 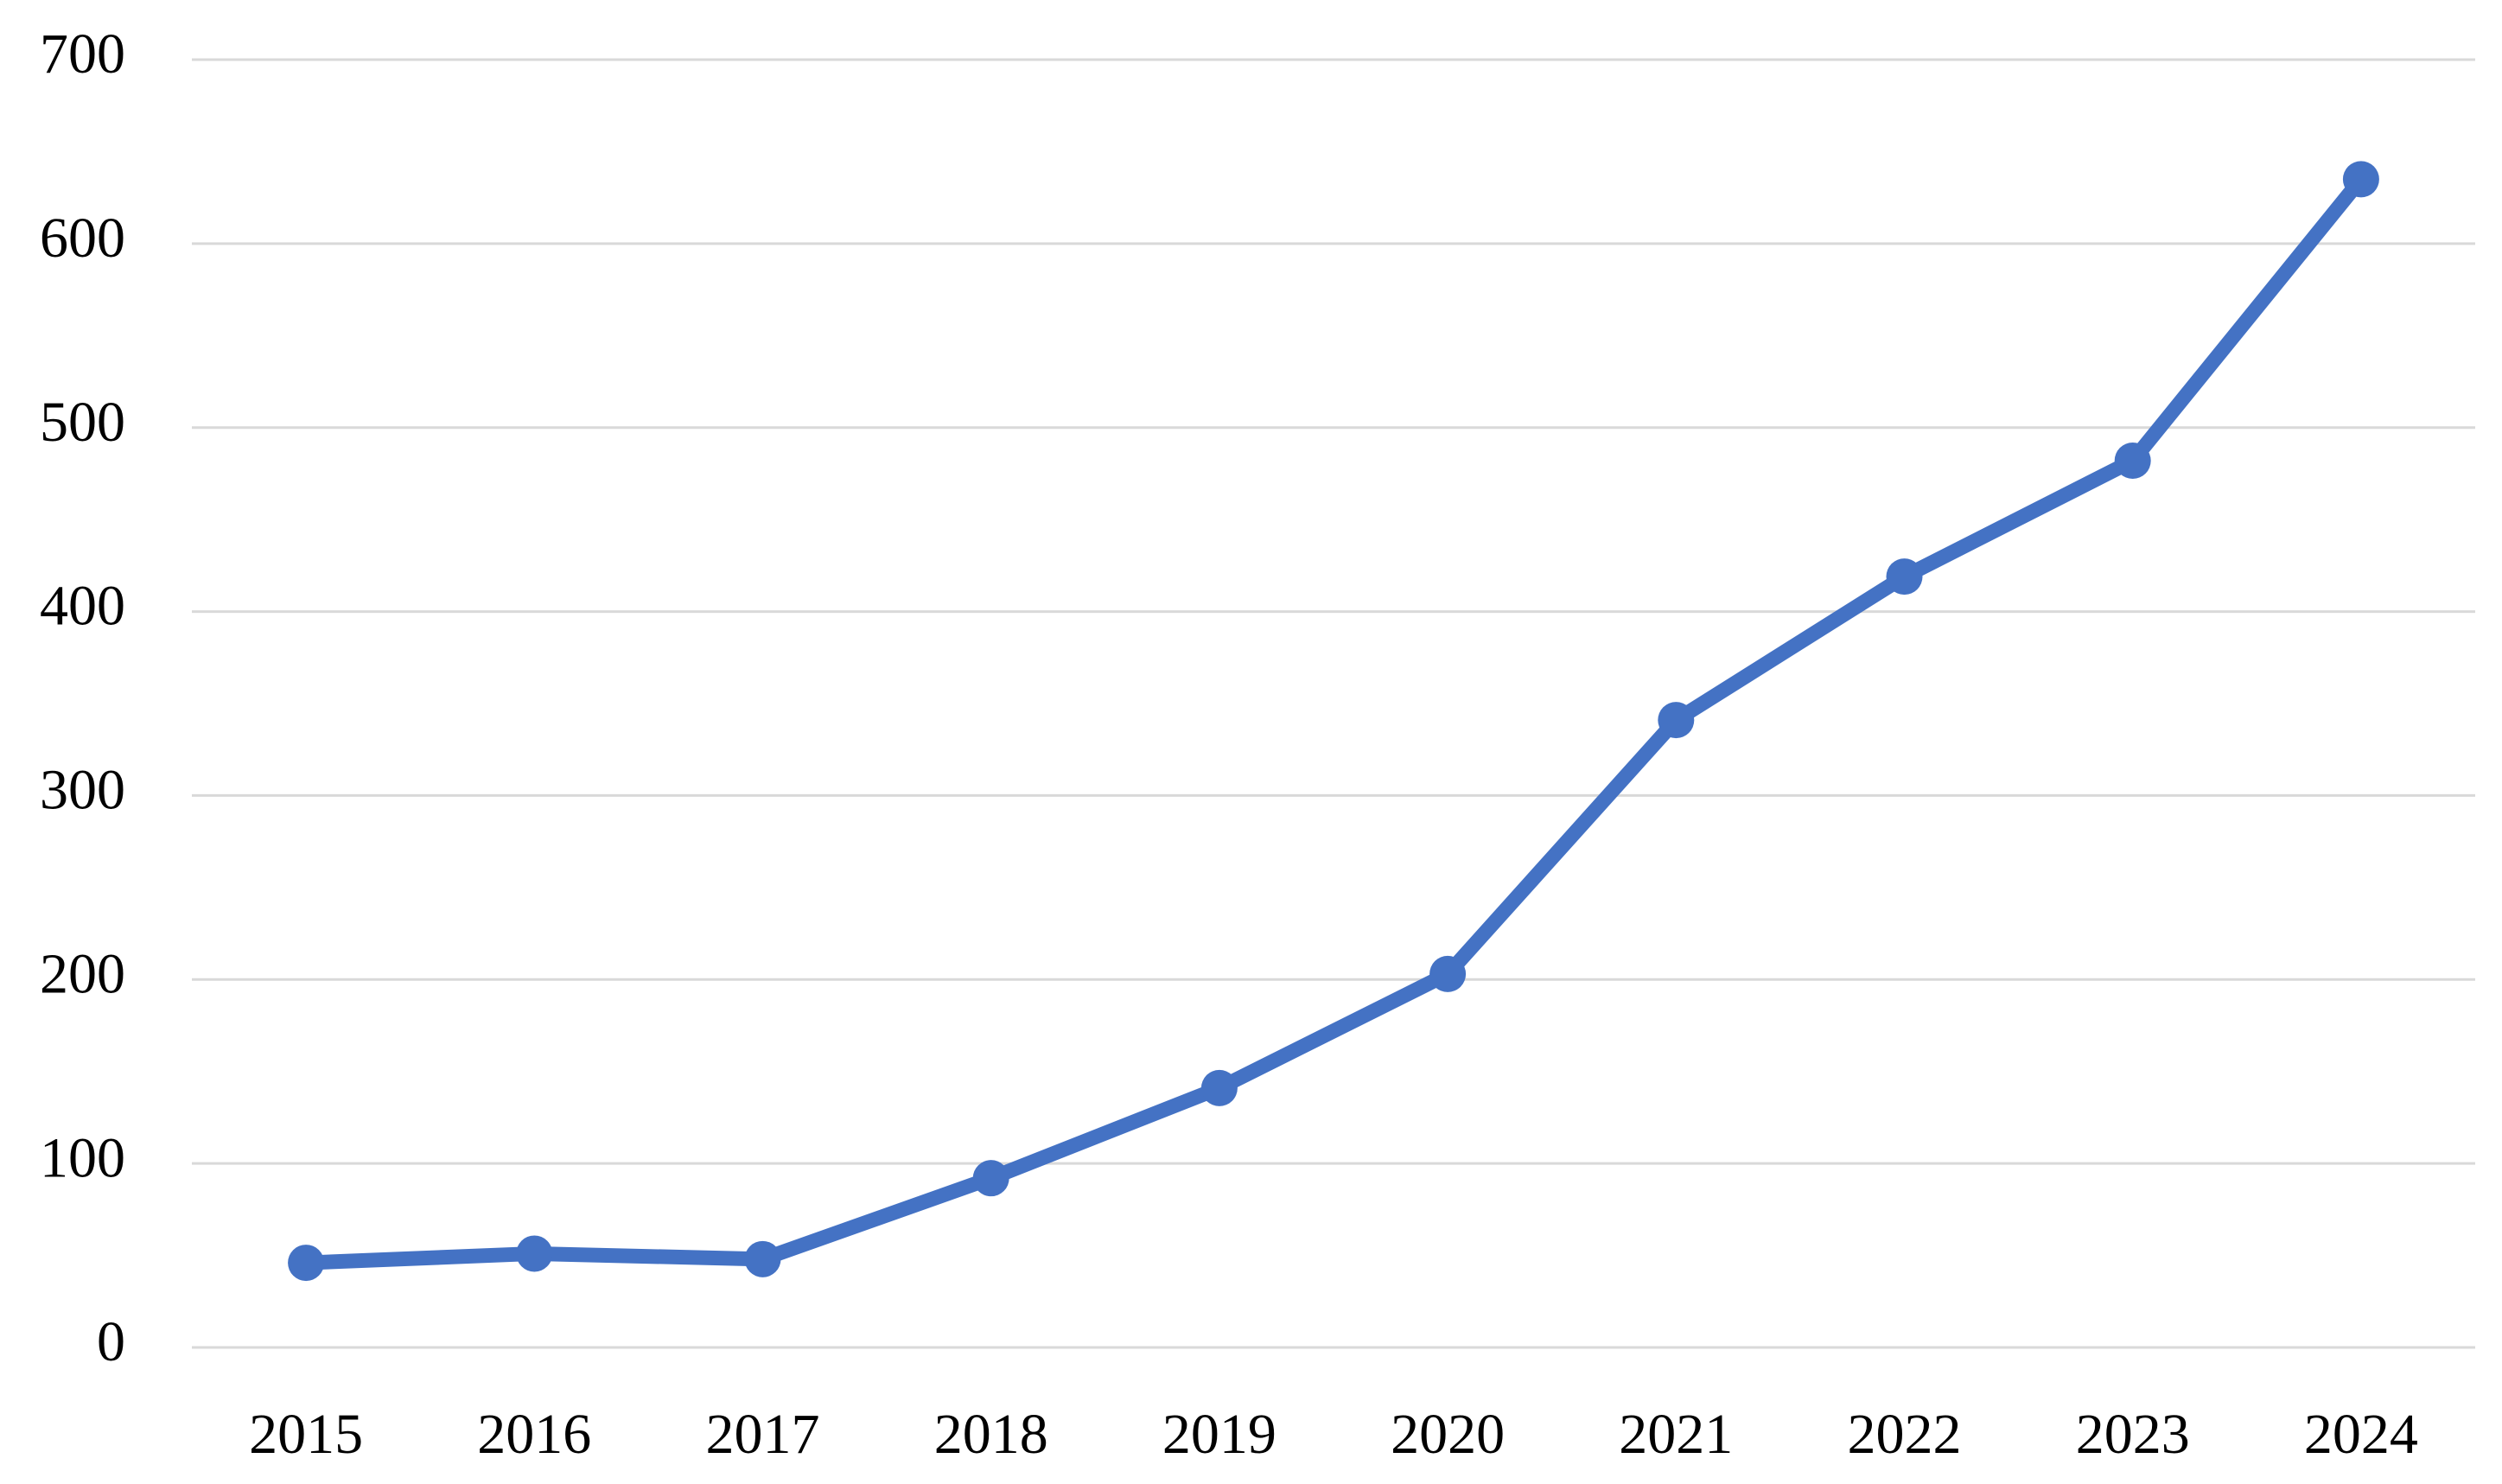 What do you see at coordinates (1219, 1434) in the screenshot?
I see `x-tick-label: 2019` at bounding box center [1219, 1434].